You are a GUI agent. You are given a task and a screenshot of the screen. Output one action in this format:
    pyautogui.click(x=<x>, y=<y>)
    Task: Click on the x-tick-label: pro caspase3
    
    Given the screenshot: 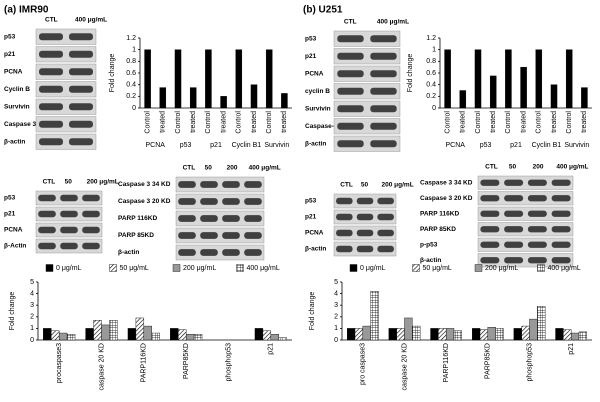 What is the action you would take?
    pyautogui.click(x=363, y=364)
    